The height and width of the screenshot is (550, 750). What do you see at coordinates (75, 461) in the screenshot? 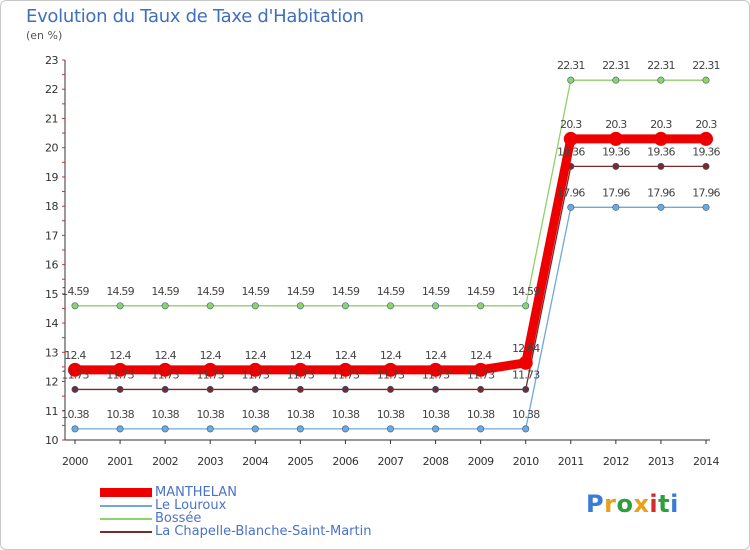
I see `x-tick-label: 2000` at bounding box center [75, 461].